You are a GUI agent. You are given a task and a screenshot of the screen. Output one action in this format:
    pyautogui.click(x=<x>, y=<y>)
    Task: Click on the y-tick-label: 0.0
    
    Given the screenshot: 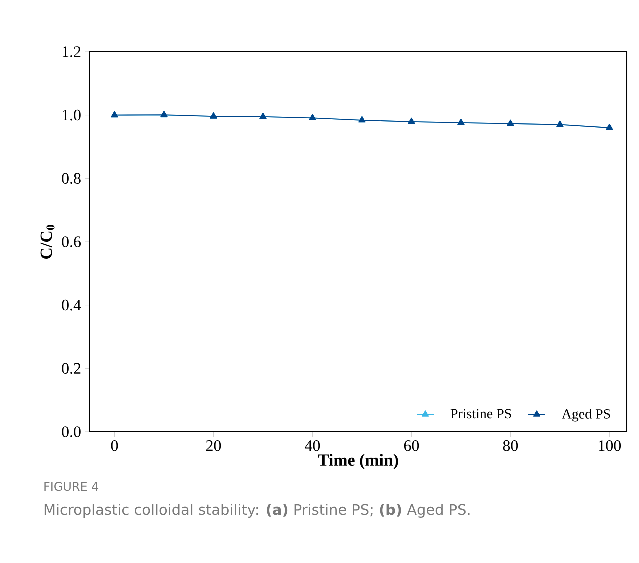 What is the action you would take?
    pyautogui.click(x=71, y=432)
    